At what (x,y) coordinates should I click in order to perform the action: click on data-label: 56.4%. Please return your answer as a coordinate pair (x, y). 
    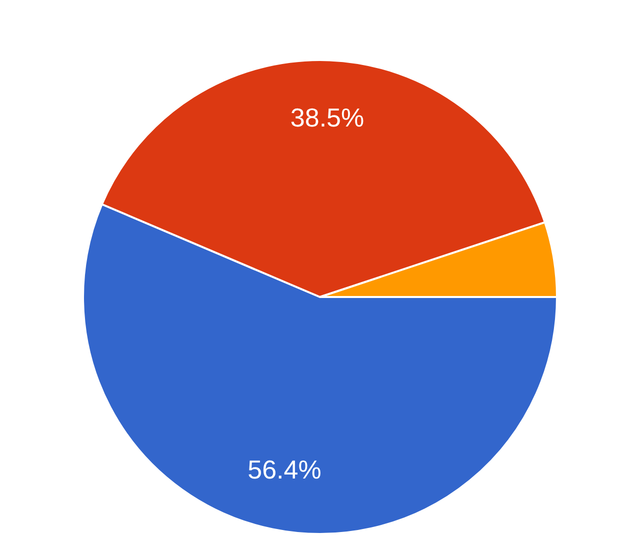
    Looking at the image, I should click on (285, 469).